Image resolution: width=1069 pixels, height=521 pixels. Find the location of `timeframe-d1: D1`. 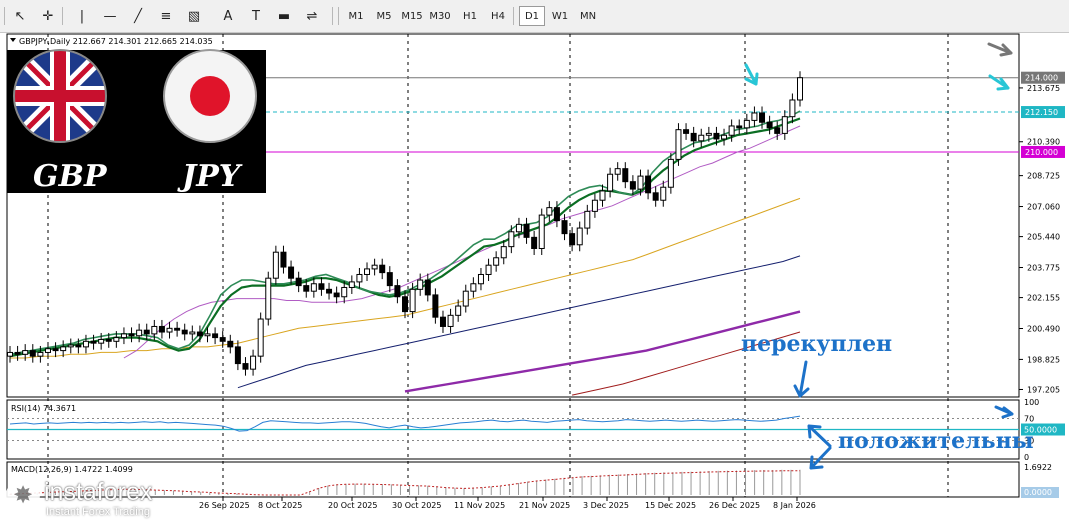

timeframe-d1: D1 is located at coordinates (532, 16).